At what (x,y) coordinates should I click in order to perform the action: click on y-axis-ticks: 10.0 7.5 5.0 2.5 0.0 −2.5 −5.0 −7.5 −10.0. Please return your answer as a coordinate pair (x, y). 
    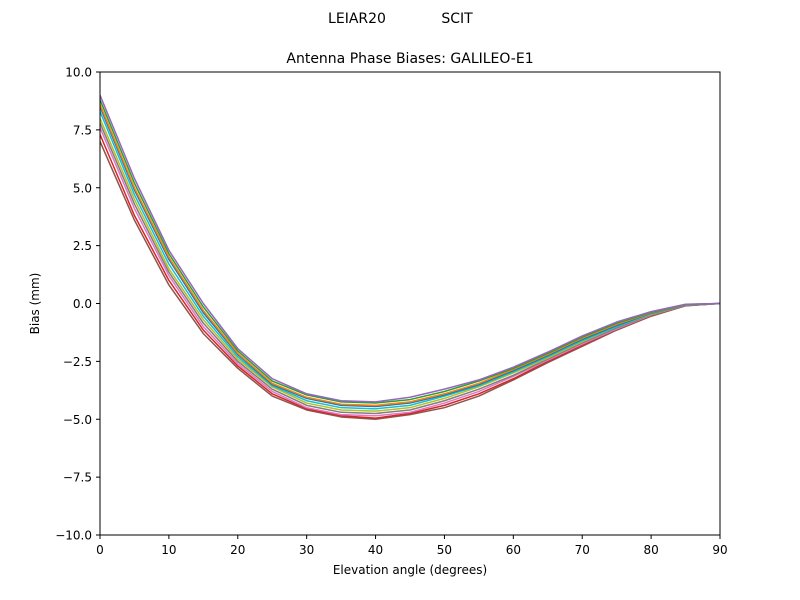
    Looking at the image, I should click on (77, 304).